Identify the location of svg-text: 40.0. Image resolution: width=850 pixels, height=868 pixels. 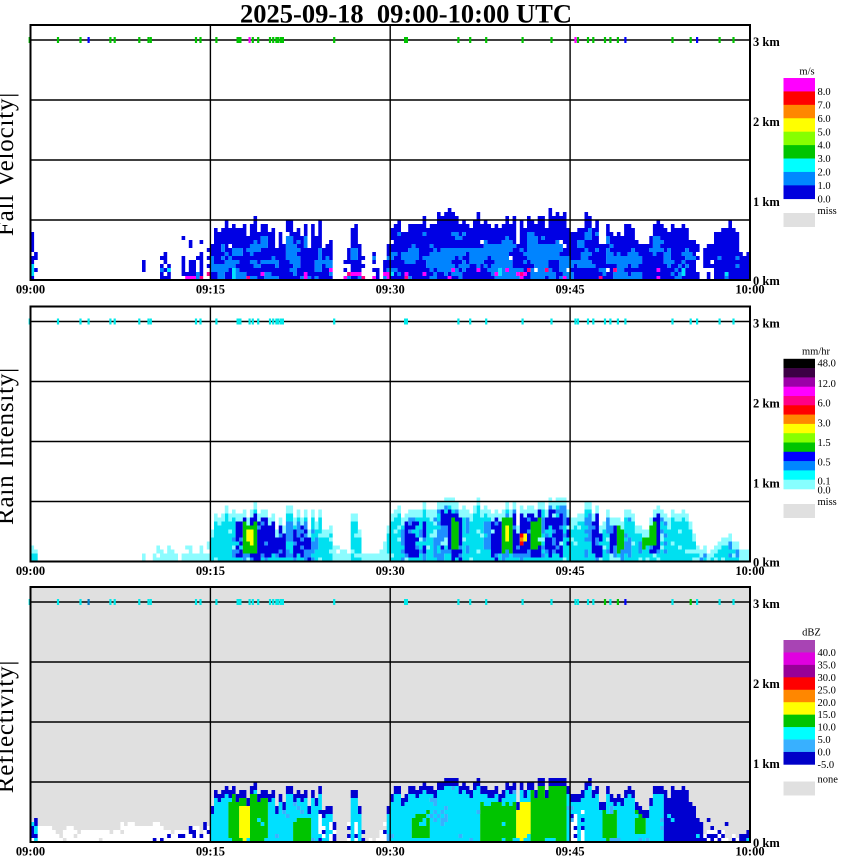
(827, 653).